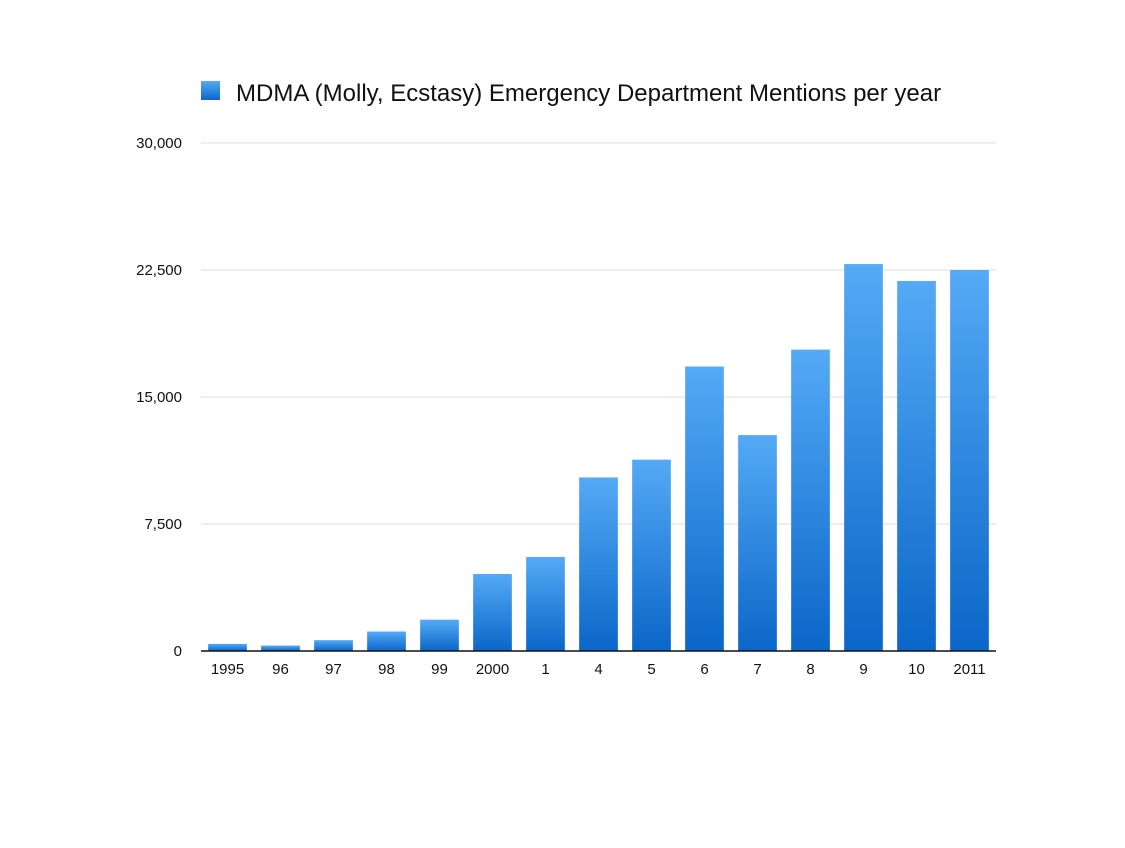 The image size is (1125, 848). I want to click on y-tick-label: 22,500, so click(159, 270).